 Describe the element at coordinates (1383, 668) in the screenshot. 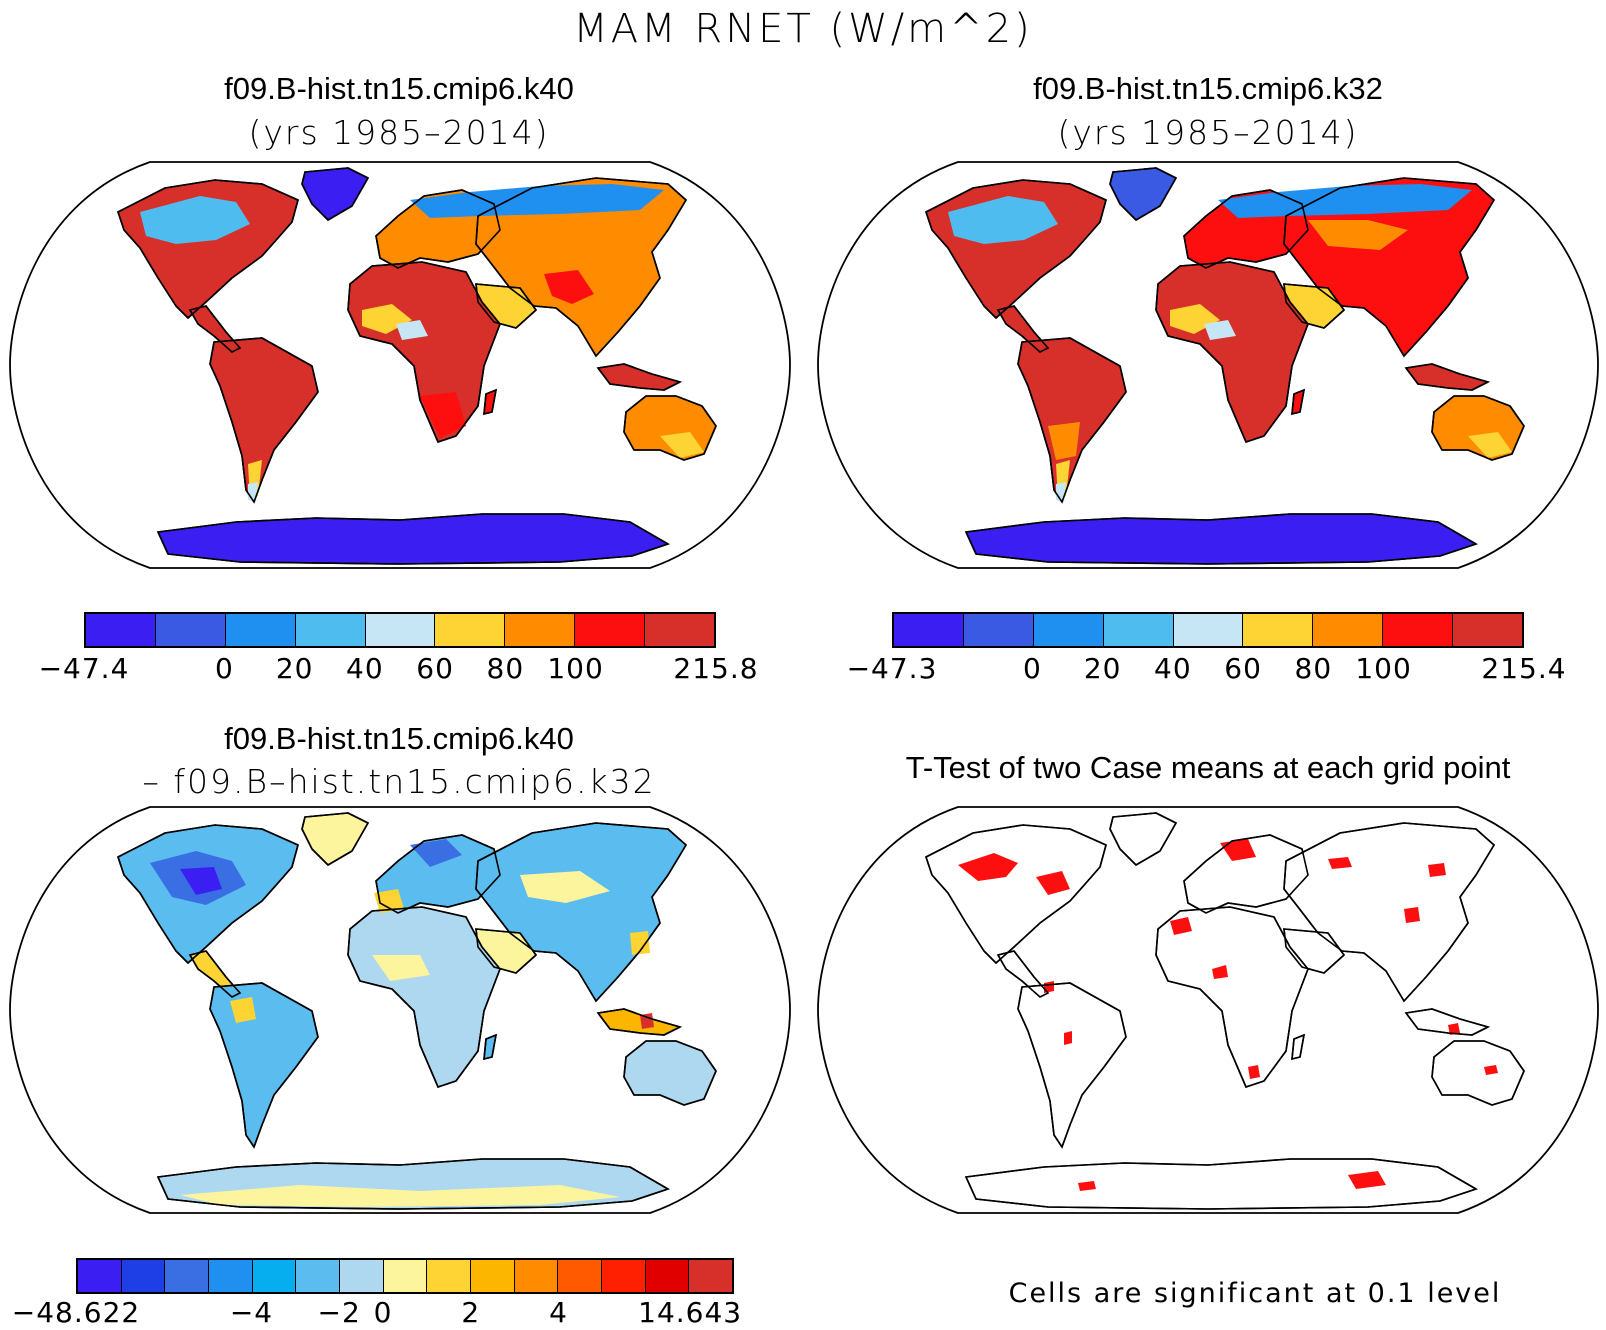

I see `colorbar-tick-label: 100` at that location.